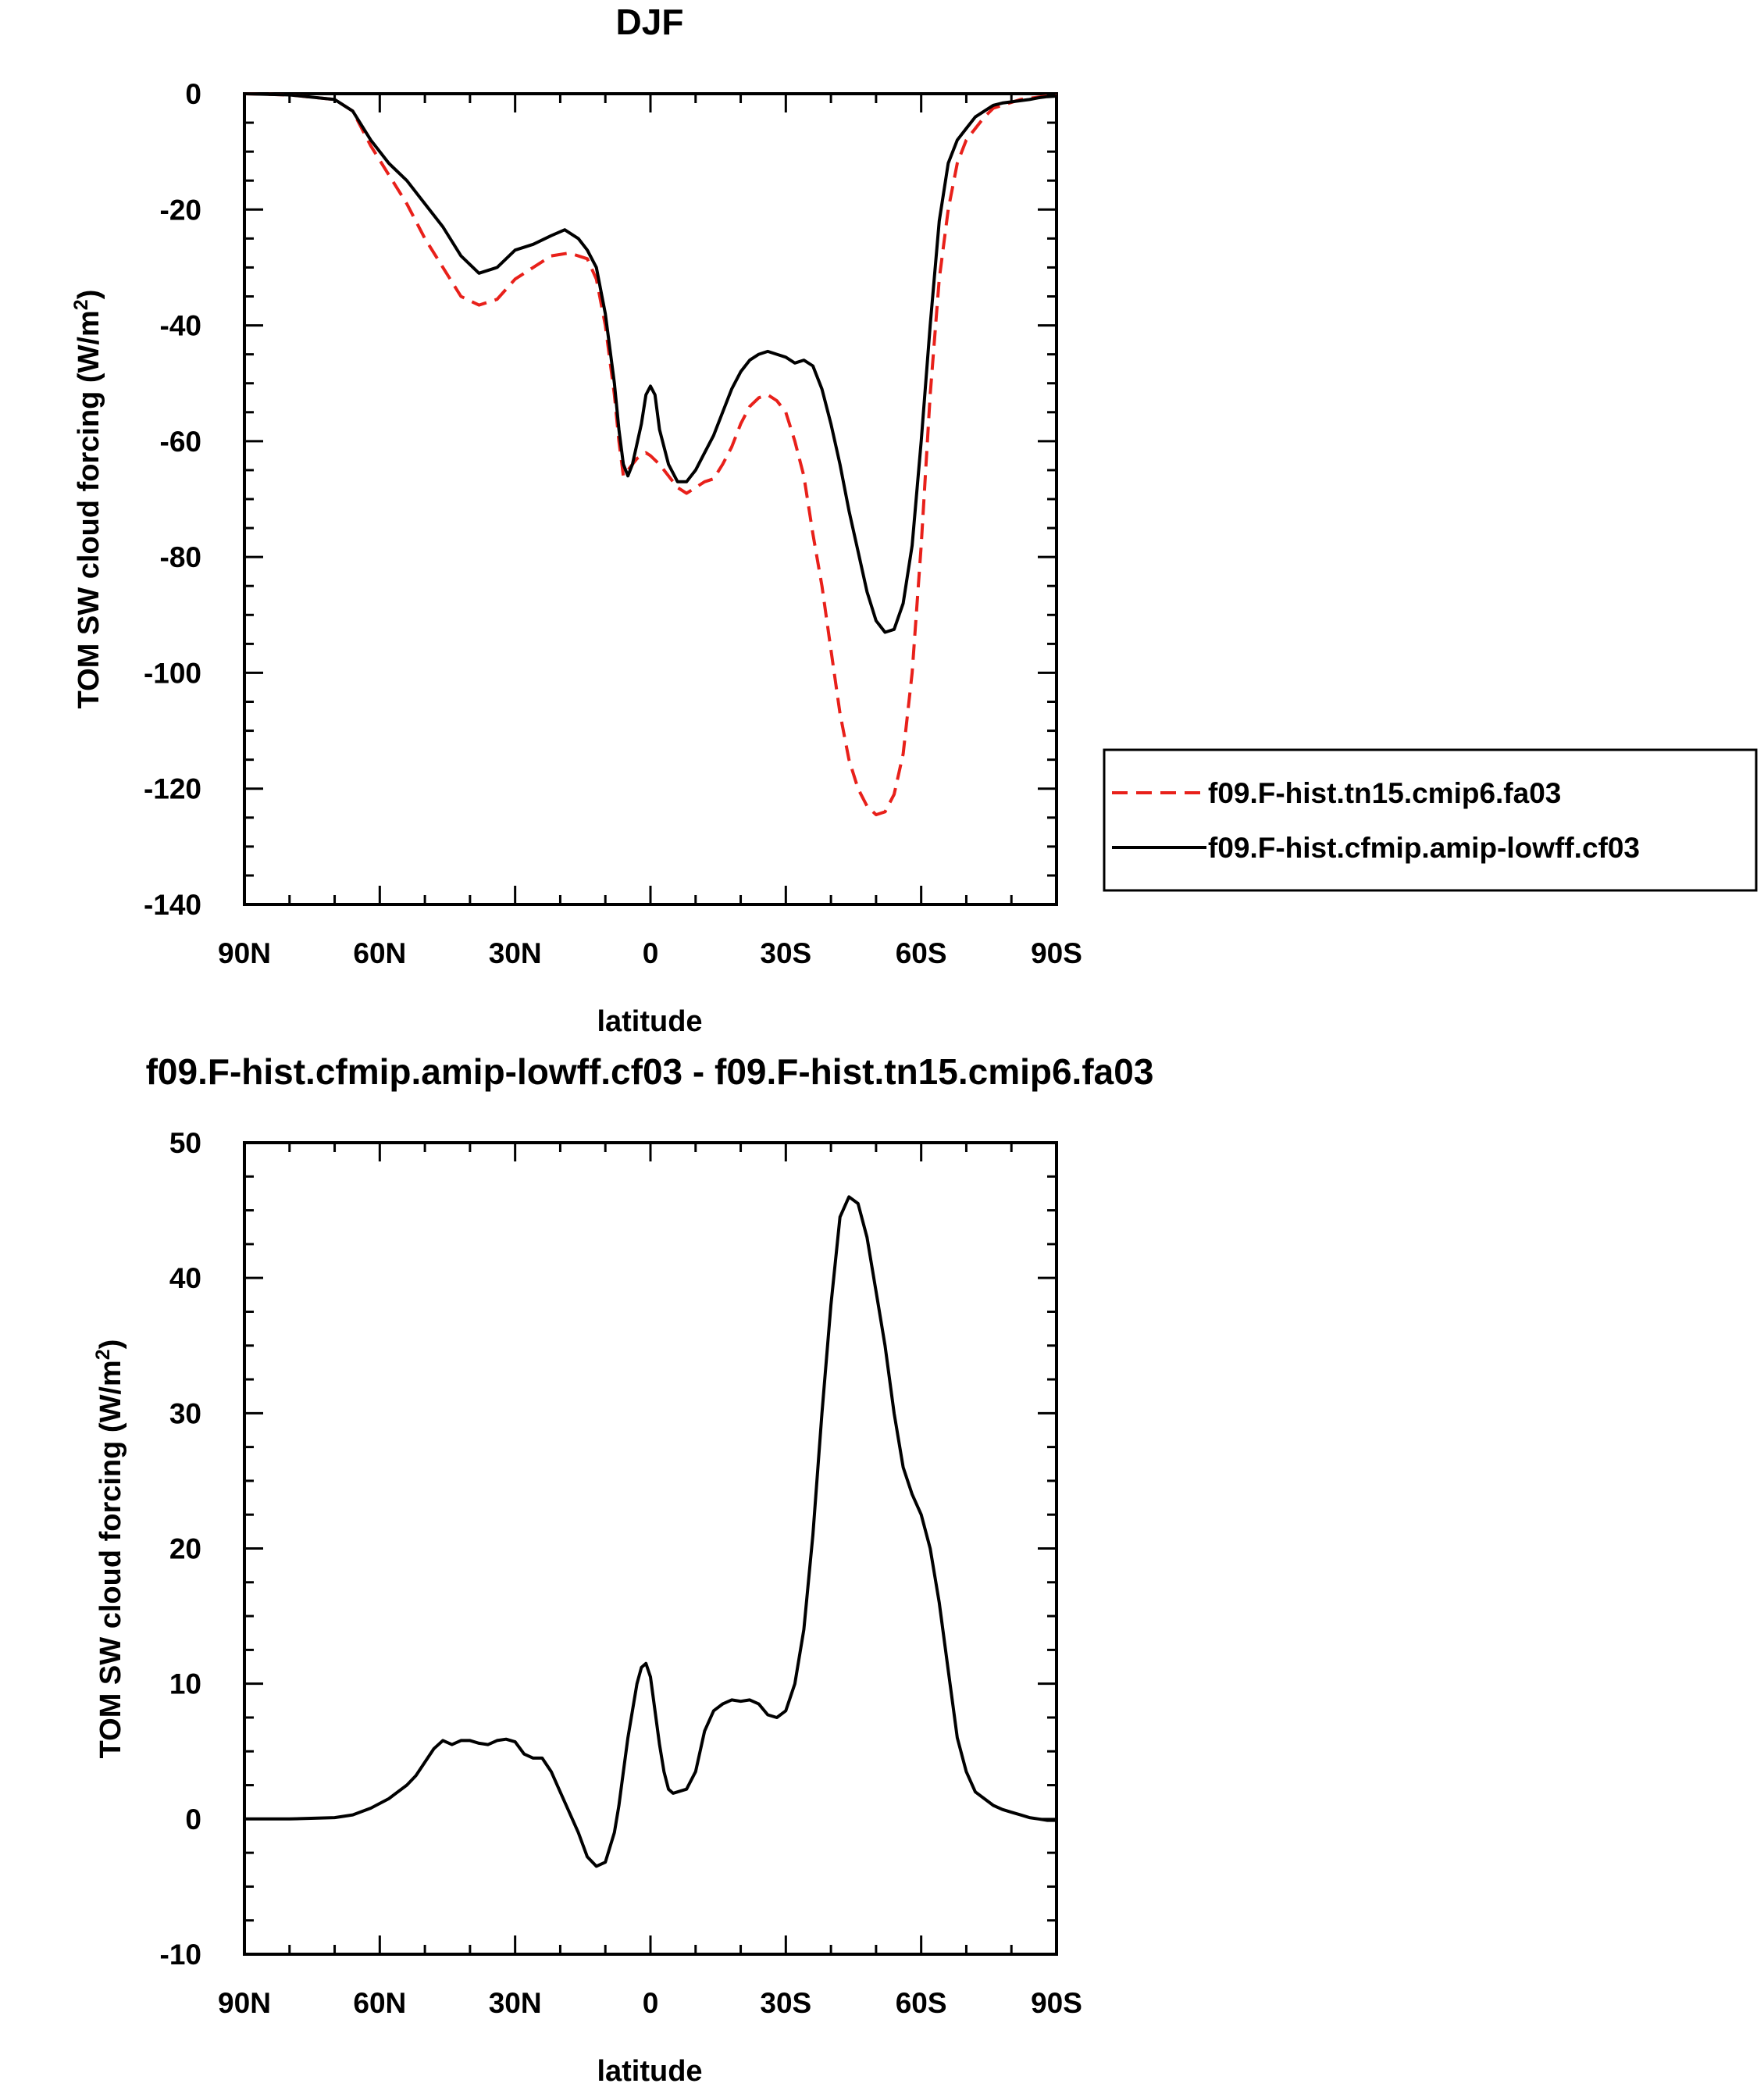 The image size is (1764, 2087). I want to click on bottom-x-tick-labels: 90N 60N 30N 0 30S 60S 90S, so click(650, 2003).